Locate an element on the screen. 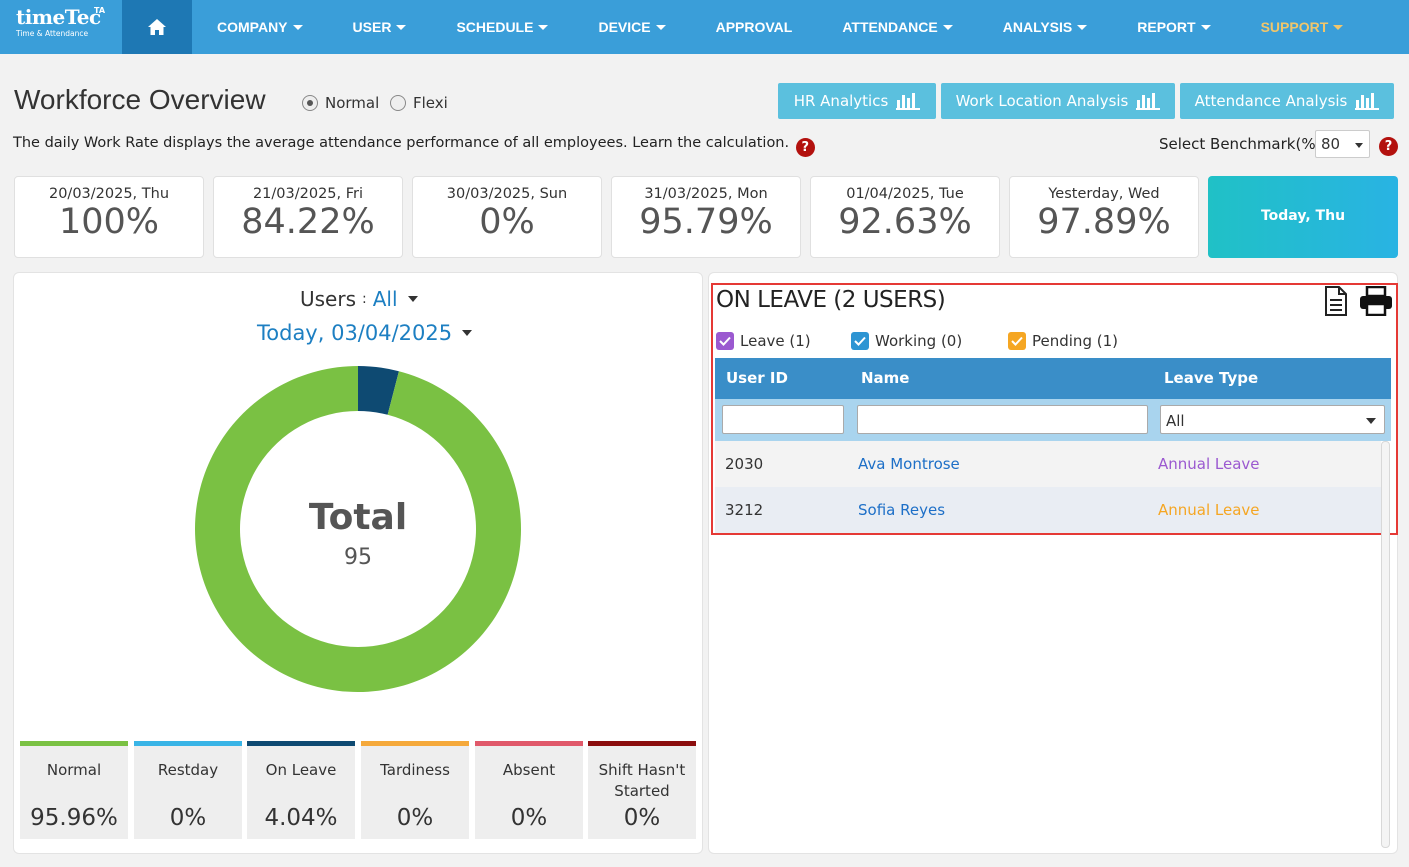 This screenshot has width=1409, height=867. document-export-icon is located at coordinates (1336, 301).